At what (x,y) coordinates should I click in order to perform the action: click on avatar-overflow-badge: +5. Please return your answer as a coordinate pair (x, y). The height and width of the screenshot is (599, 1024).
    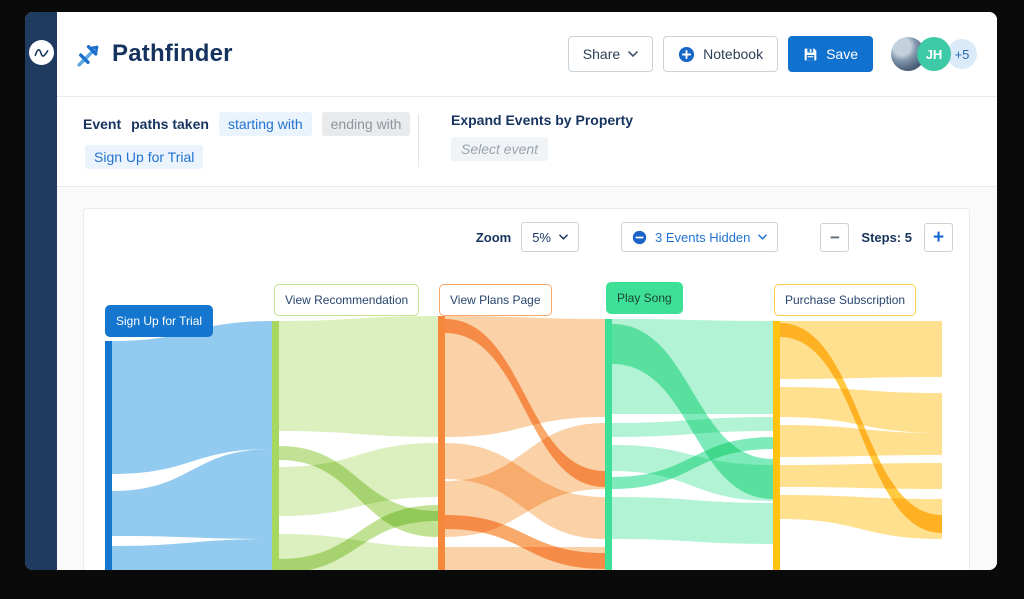
    Looking at the image, I should click on (962, 54).